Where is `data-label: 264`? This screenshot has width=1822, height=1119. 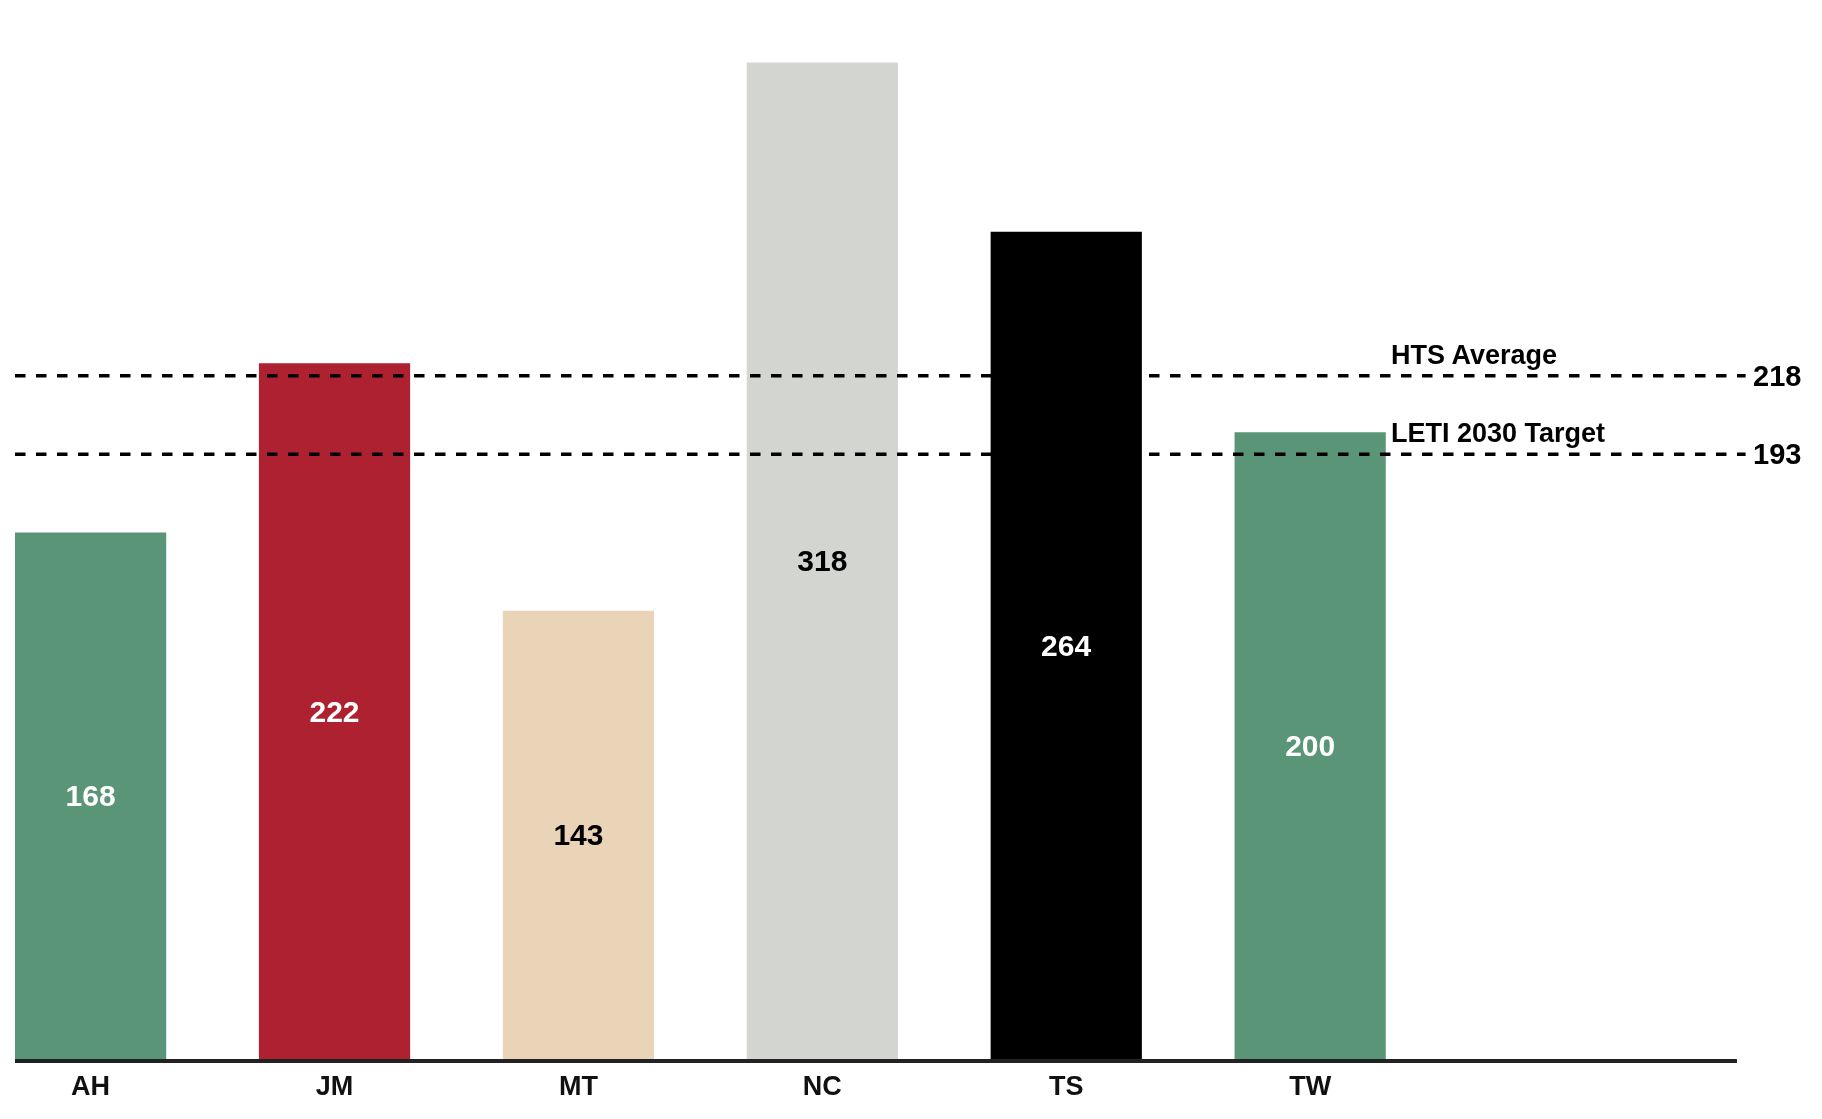 data-label: 264 is located at coordinates (1066, 645).